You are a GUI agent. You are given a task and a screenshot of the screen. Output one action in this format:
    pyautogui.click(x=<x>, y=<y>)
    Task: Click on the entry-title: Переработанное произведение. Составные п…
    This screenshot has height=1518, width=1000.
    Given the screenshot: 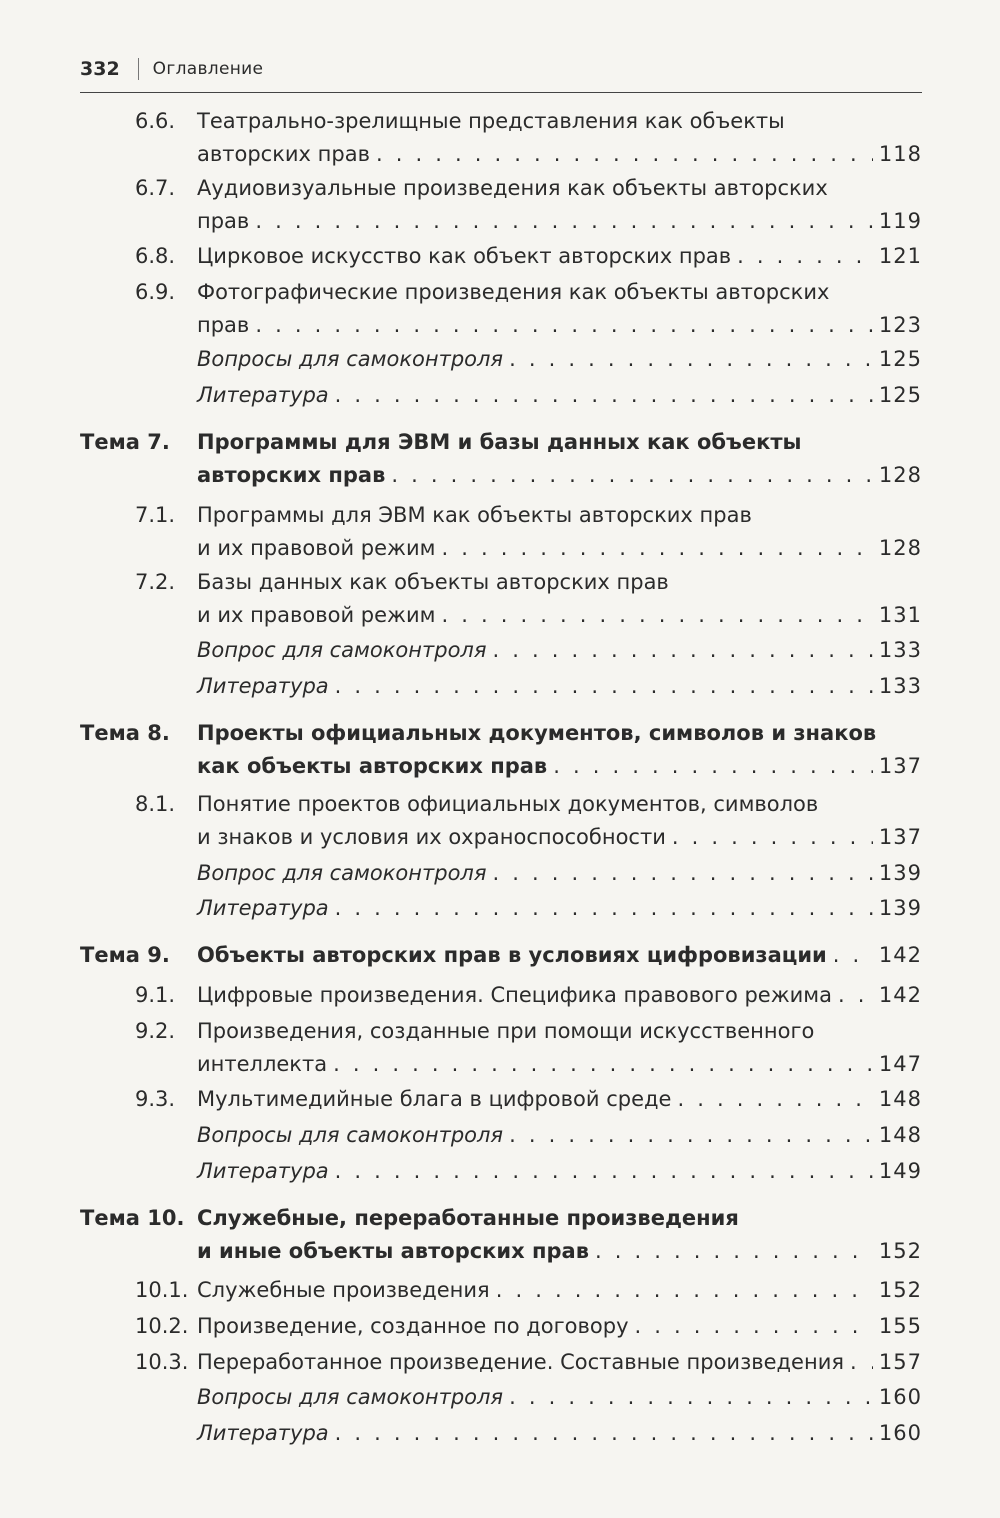 What is the action you would take?
    pyautogui.click(x=520, y=1362)
    